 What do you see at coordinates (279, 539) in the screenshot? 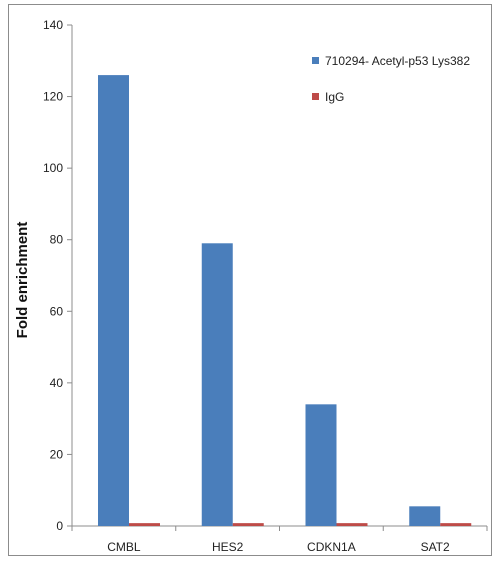
I see `x-axis: CMBL HES2 CDKN1A SAT2` at bounding box center [279, 539].